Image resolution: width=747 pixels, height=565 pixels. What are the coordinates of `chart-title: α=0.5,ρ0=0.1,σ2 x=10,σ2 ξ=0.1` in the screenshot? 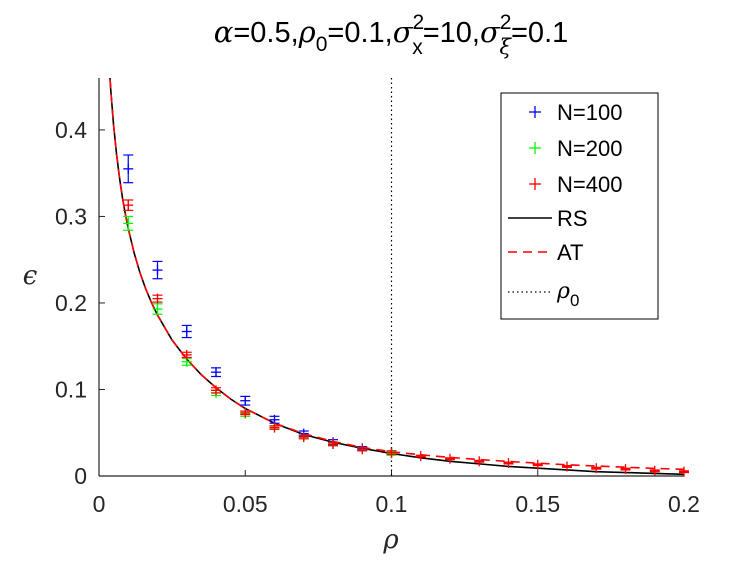 It's located at (391, 35).